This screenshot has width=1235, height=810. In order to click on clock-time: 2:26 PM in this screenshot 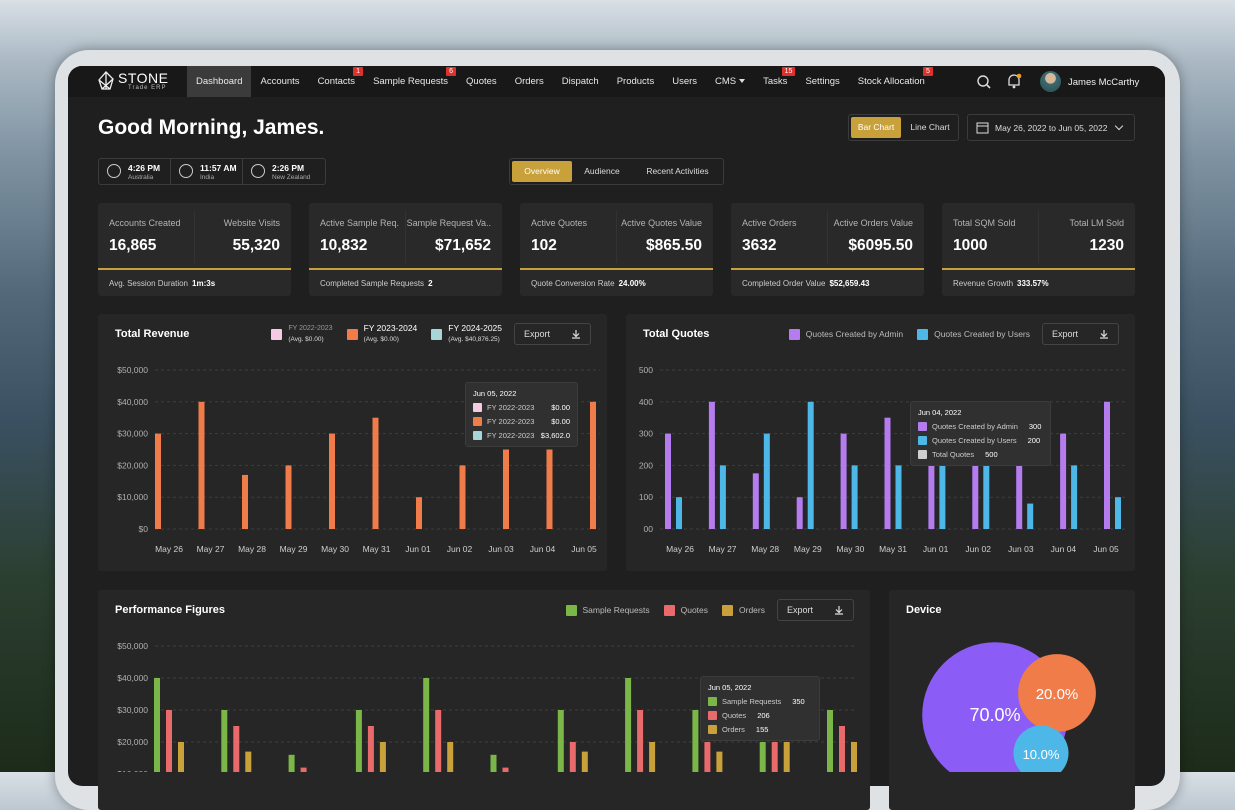, I will do `click(288, 168)`.